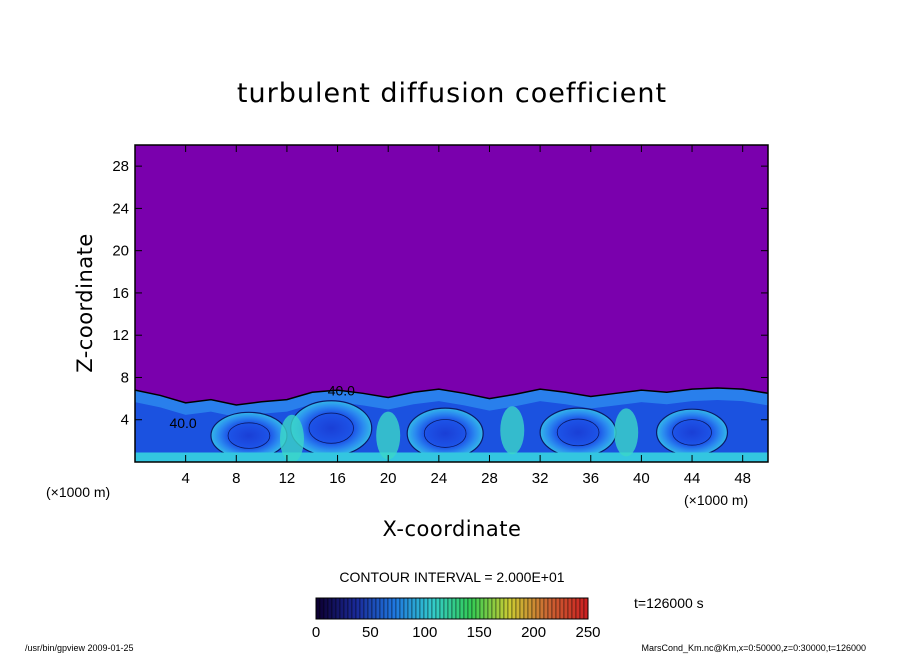  I want to click on x-tick-label: 20, so click(388, 478).